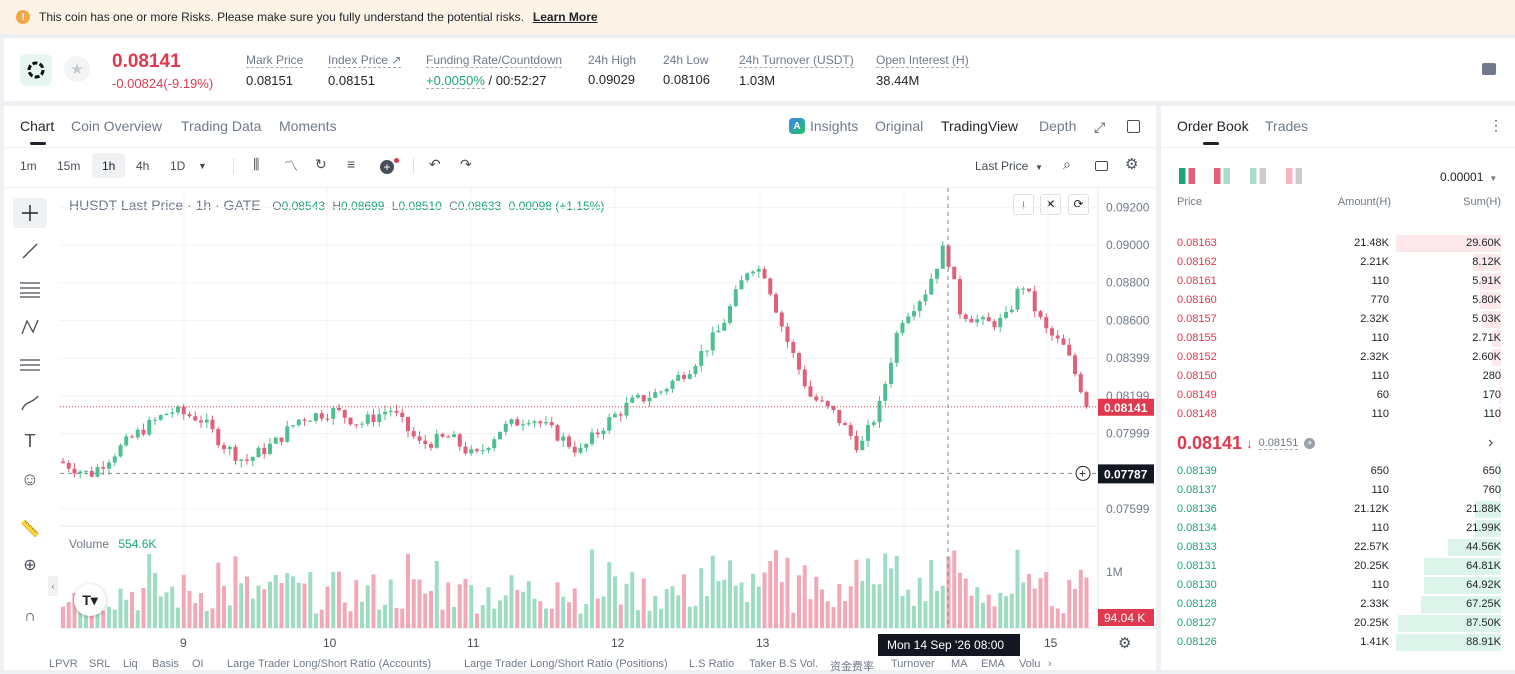  I want to click on trendline-tool-icon, so click(30, 251).